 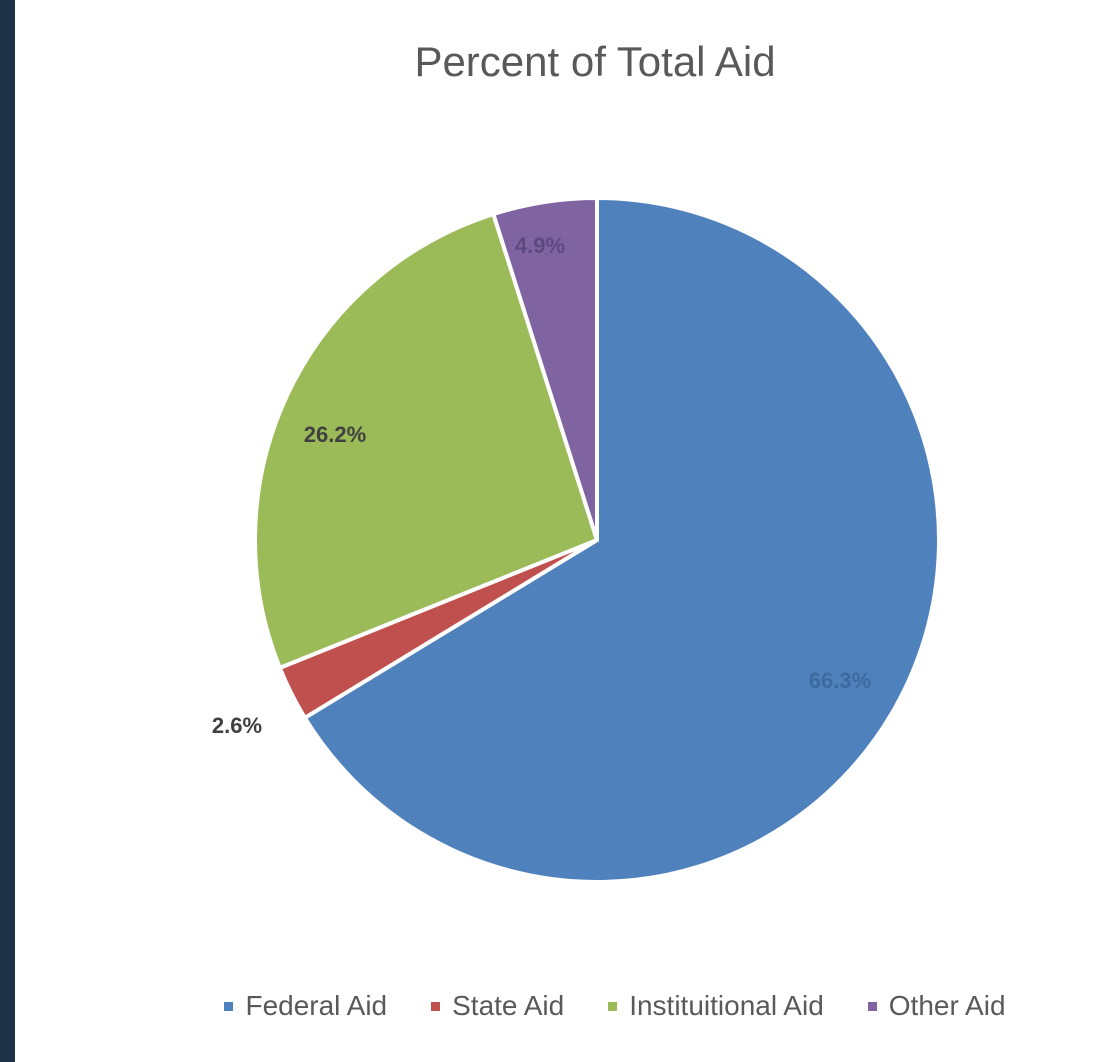 What do you see at coordinates (436, 1006) in the screenshot?
I see `legend-swatch-state-aid` at bounding box center [436, 1006].